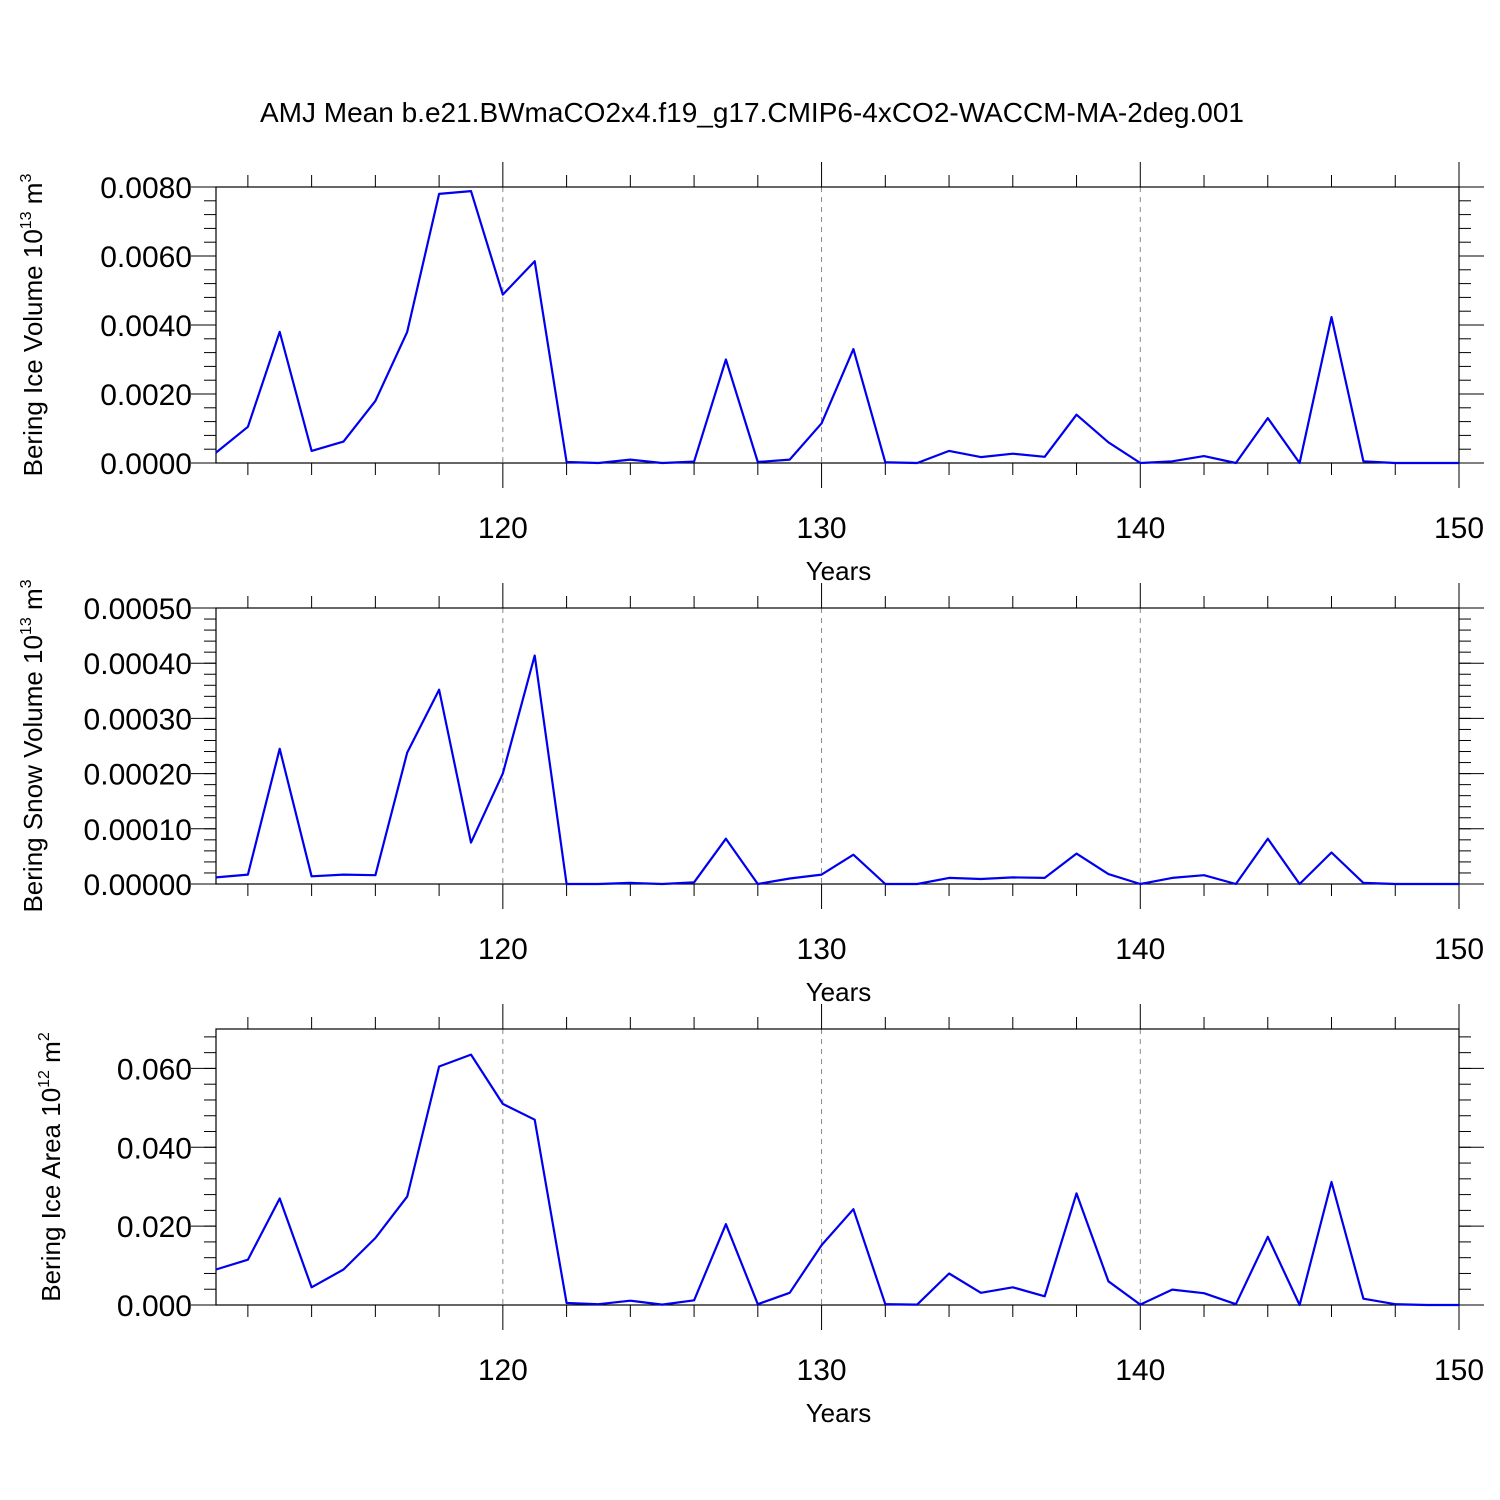 Image resolution: width=1500 pixels, height=1500 pixels. Describe the element at coordinates (51, 1195) in the screenshot. I see `y-axis-label-main: Bering Ice Area 10` at that location.